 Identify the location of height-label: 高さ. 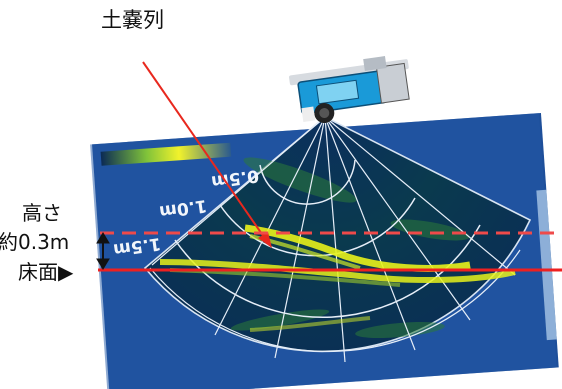
(42, 213).